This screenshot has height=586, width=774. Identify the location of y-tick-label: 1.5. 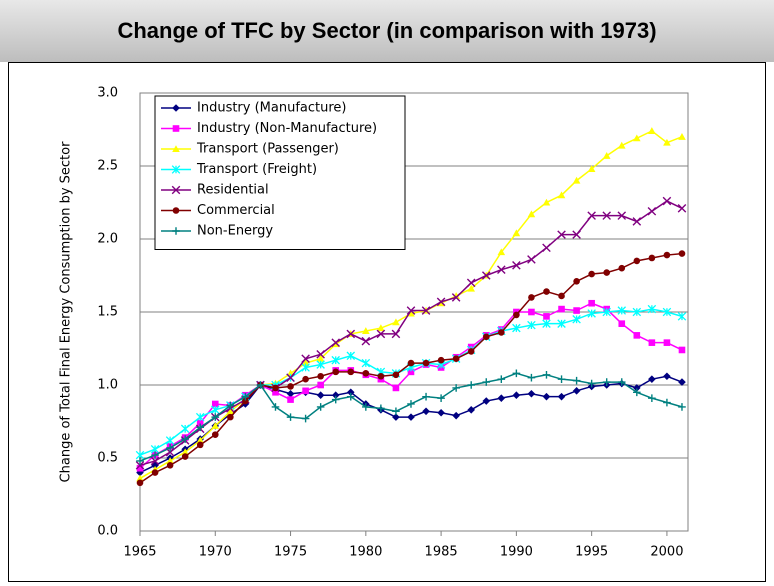
(107, 312).